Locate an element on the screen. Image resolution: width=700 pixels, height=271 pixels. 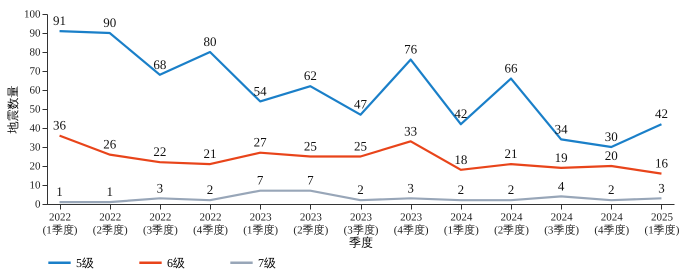
x-tick-label: 2024 (4季度) is located at coordinates (612, 224).